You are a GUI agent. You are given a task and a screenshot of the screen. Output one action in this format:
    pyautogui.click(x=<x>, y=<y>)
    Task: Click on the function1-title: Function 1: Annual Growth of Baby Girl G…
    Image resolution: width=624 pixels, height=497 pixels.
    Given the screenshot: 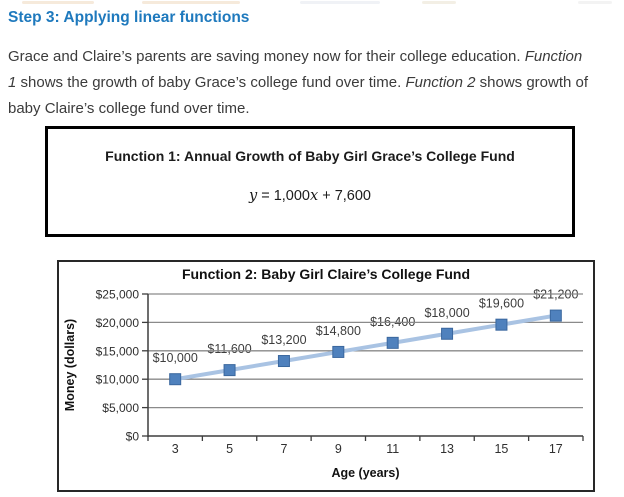 What is the action you would take?
    pyautogui.click(x=310, y=156)
    